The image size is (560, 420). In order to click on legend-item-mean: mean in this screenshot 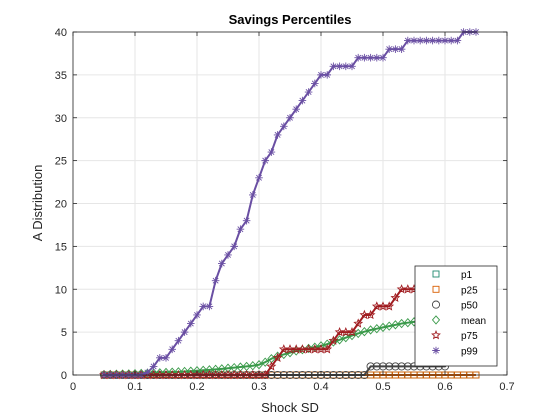, I will do `click(458, 321)`.